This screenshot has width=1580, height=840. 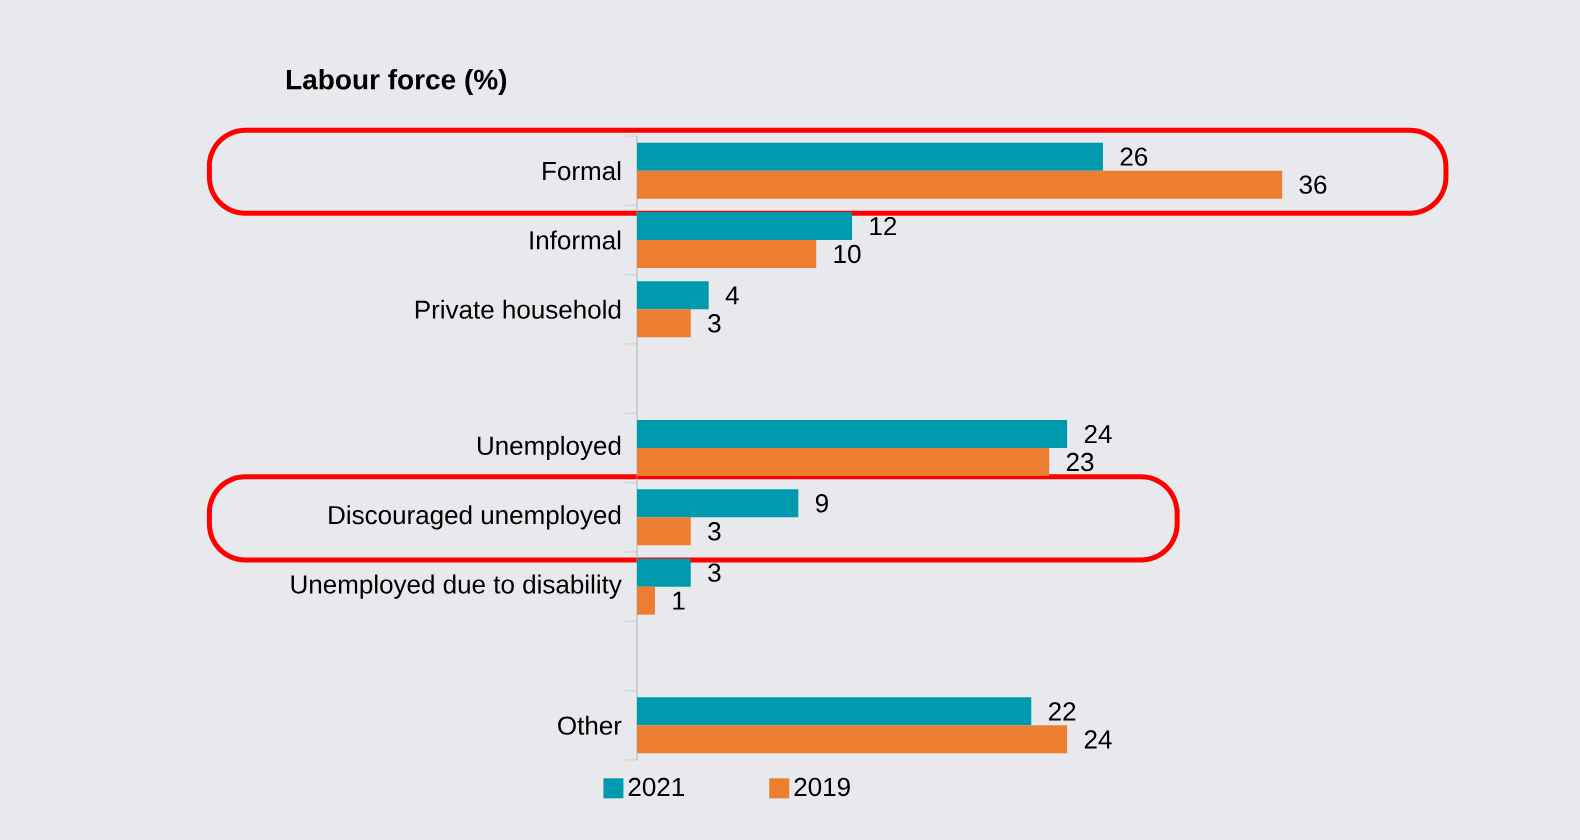 I want to click on data-label: 10, so click(x=847, y=254).